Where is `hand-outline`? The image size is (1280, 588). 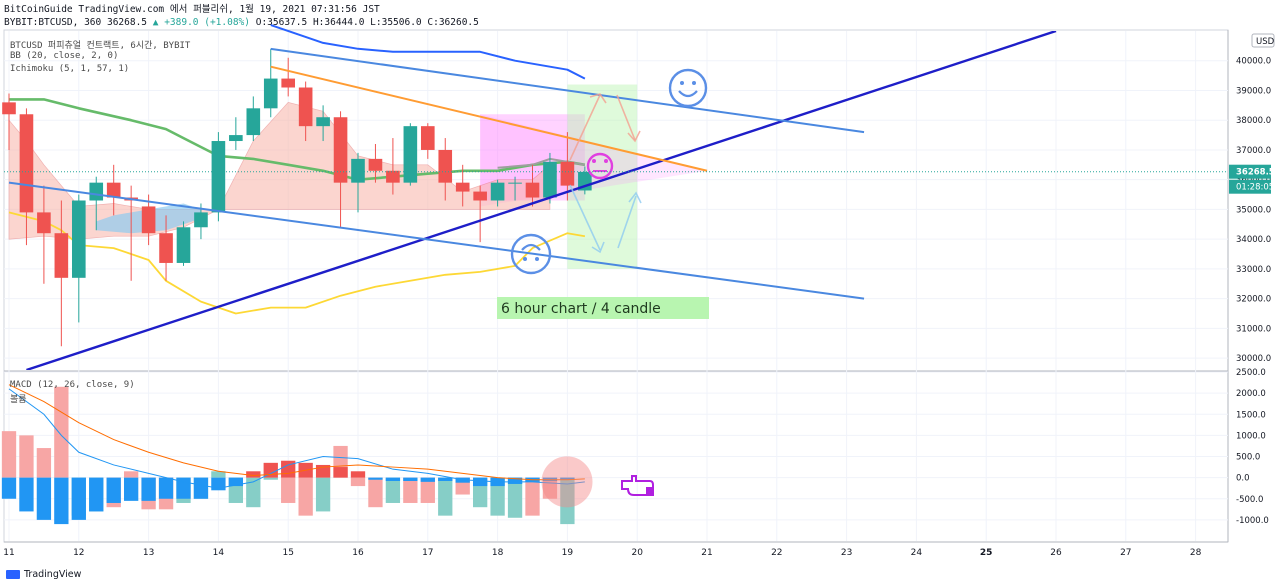
hand-outline is located at coordinates (637, 485).